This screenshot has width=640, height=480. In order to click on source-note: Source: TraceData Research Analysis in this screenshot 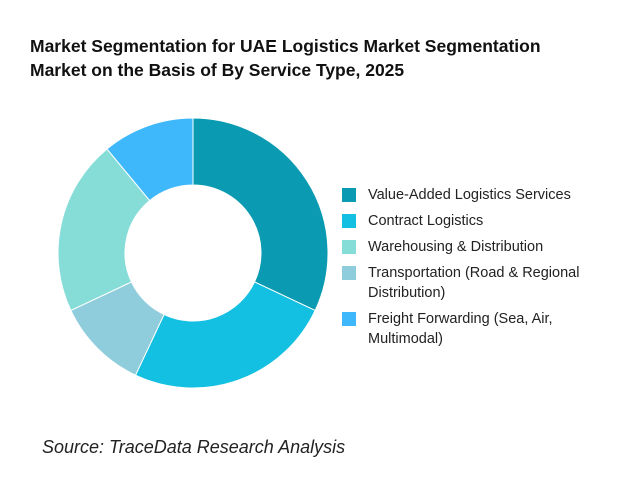, I will do `click(194, 447)`.